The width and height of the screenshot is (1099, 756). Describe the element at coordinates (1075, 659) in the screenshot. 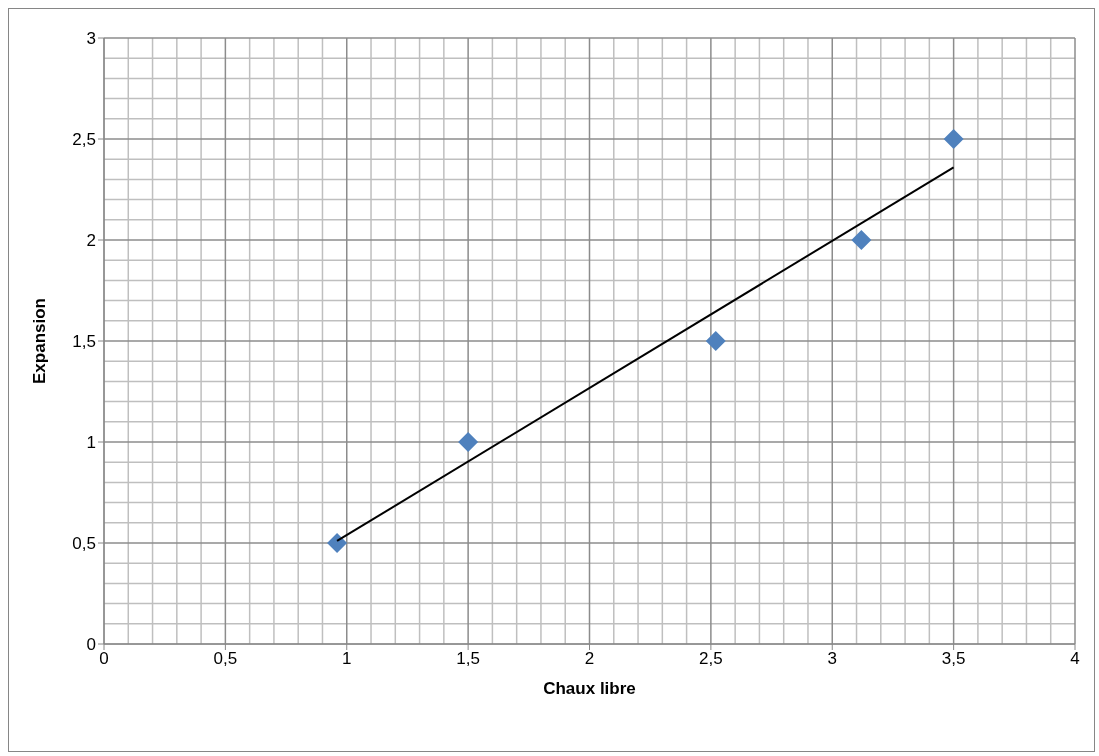

I see `x-tick-label: 4` at that location.